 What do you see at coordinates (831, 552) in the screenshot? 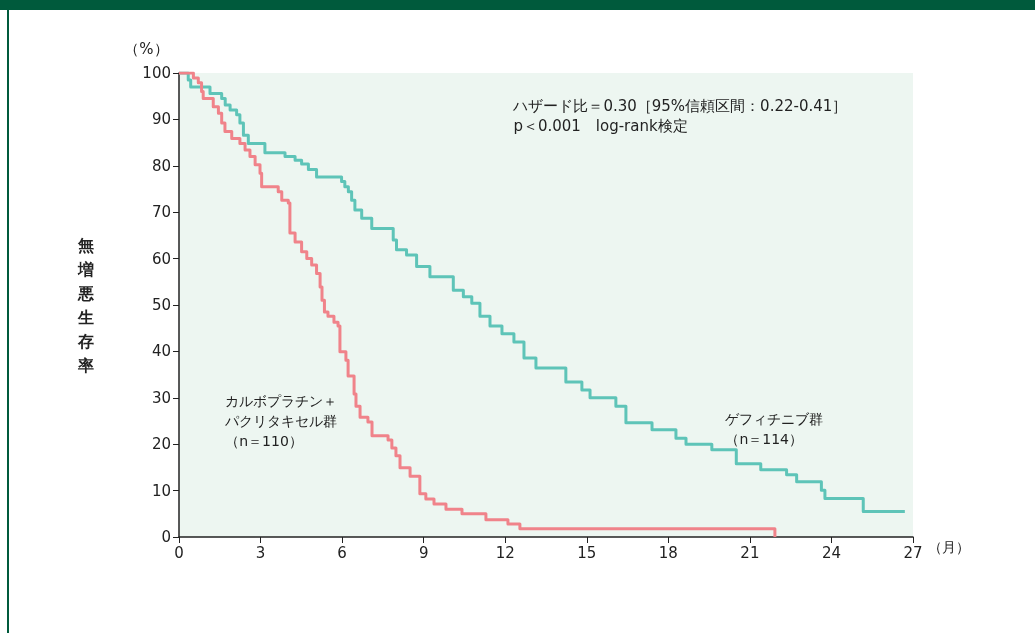
I see `x-tick-label: 24` at bounding box center [831, 552].